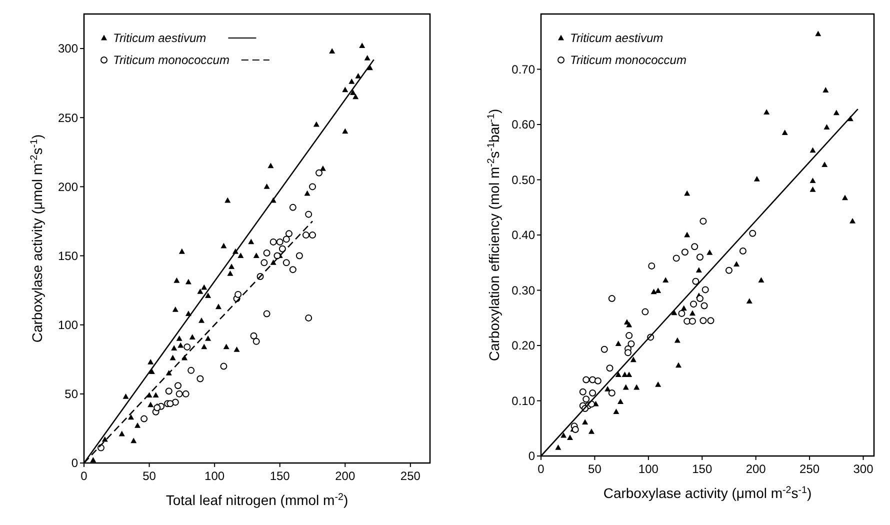  What do you see at coordinates (68, 325) in the screenshot?
I see `y-tick-label: 100` at bounding box center [68, 325].